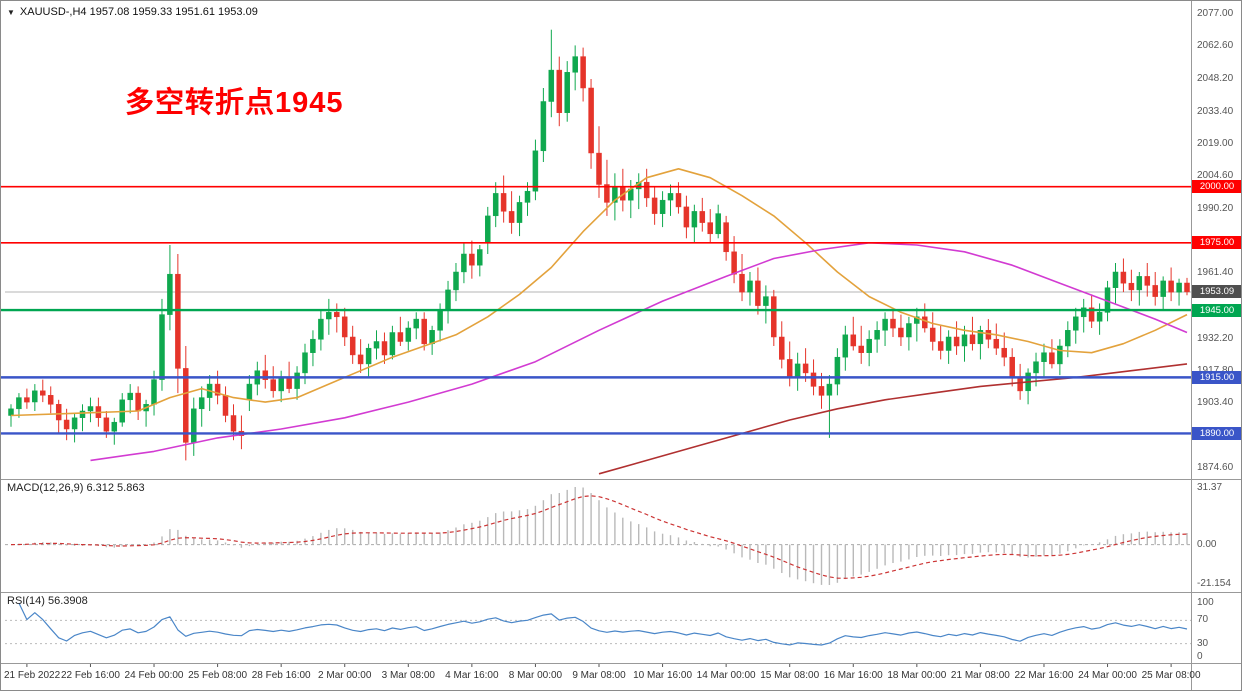 The height and width of the screenshot is (691, 1242). Describe the element at coordinates (535, 675) in the screenshot. I see `time-axis-label: 8 Mar 00:00` at that location.